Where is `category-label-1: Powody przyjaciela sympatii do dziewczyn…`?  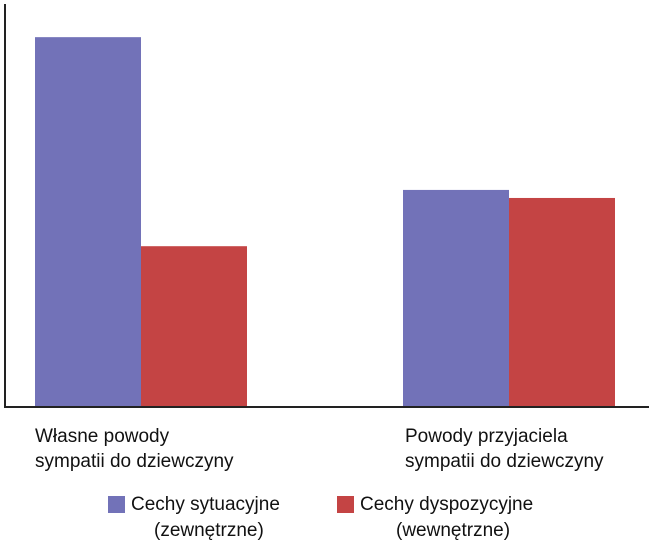
category-label-1: Powody przyjaciela sympatii do dziewczyn… is located at coordinates (504, 449).